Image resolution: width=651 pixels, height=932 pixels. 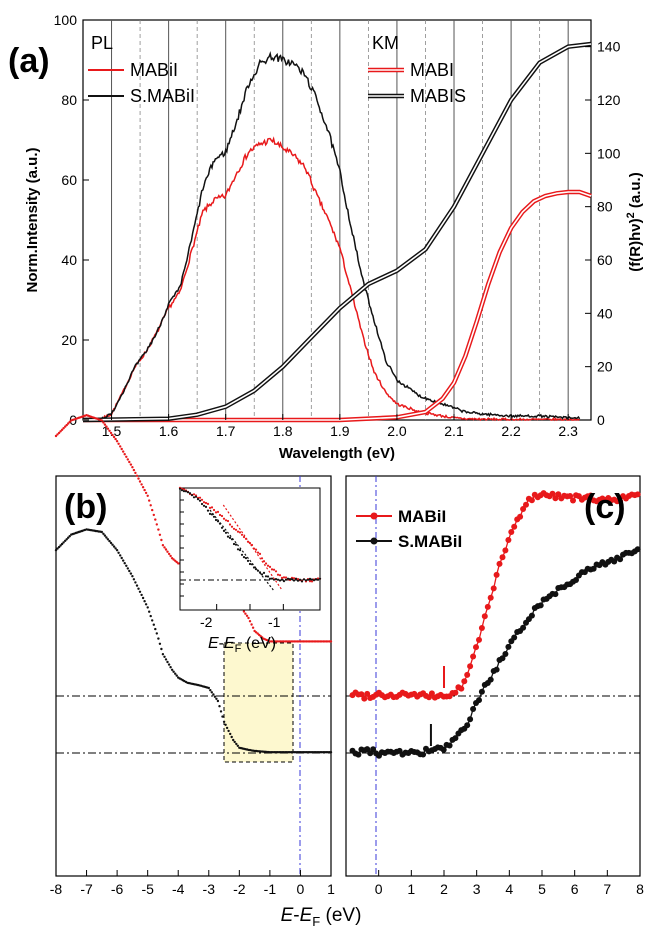 What do you see at coordinates (56, 889) in the screenshot?
I see `x-tick-label: -8` at bounding box center [56, 889].